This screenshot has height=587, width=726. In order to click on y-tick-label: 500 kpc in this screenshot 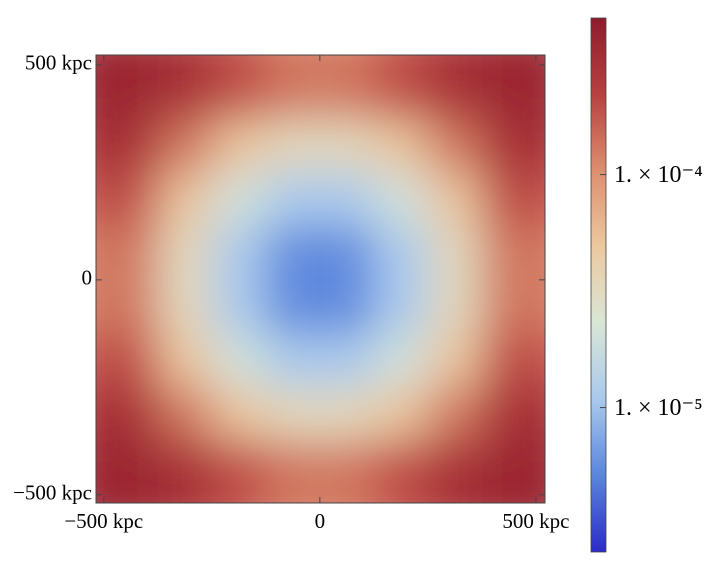, I will do `click(58, 63)`.